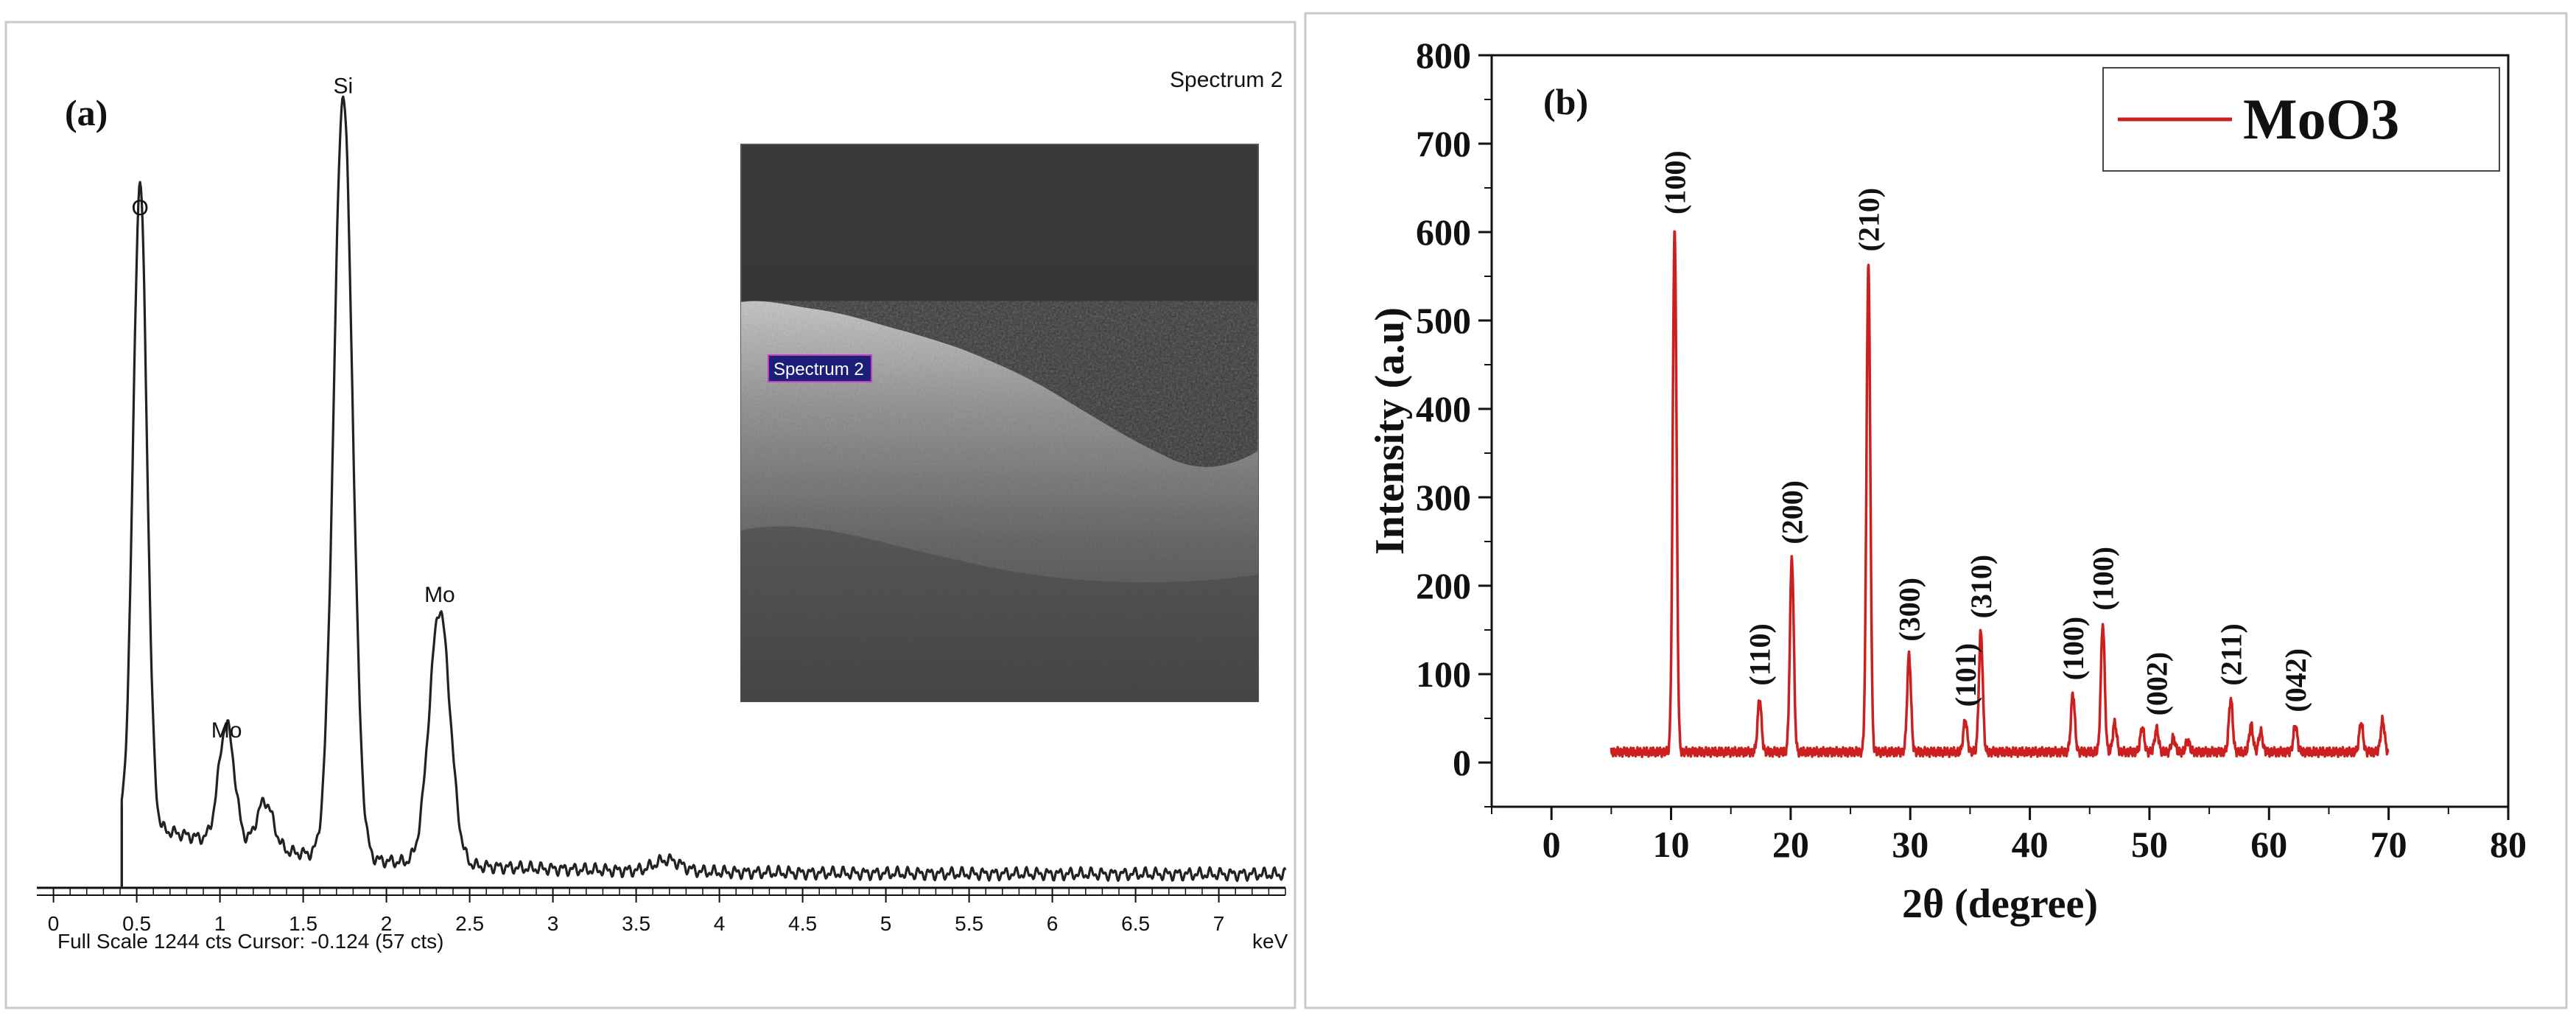 The height and width of the screenshot is (1030, 2576). I want to click on xrd-peak-label: (300), so click(1909, 610).